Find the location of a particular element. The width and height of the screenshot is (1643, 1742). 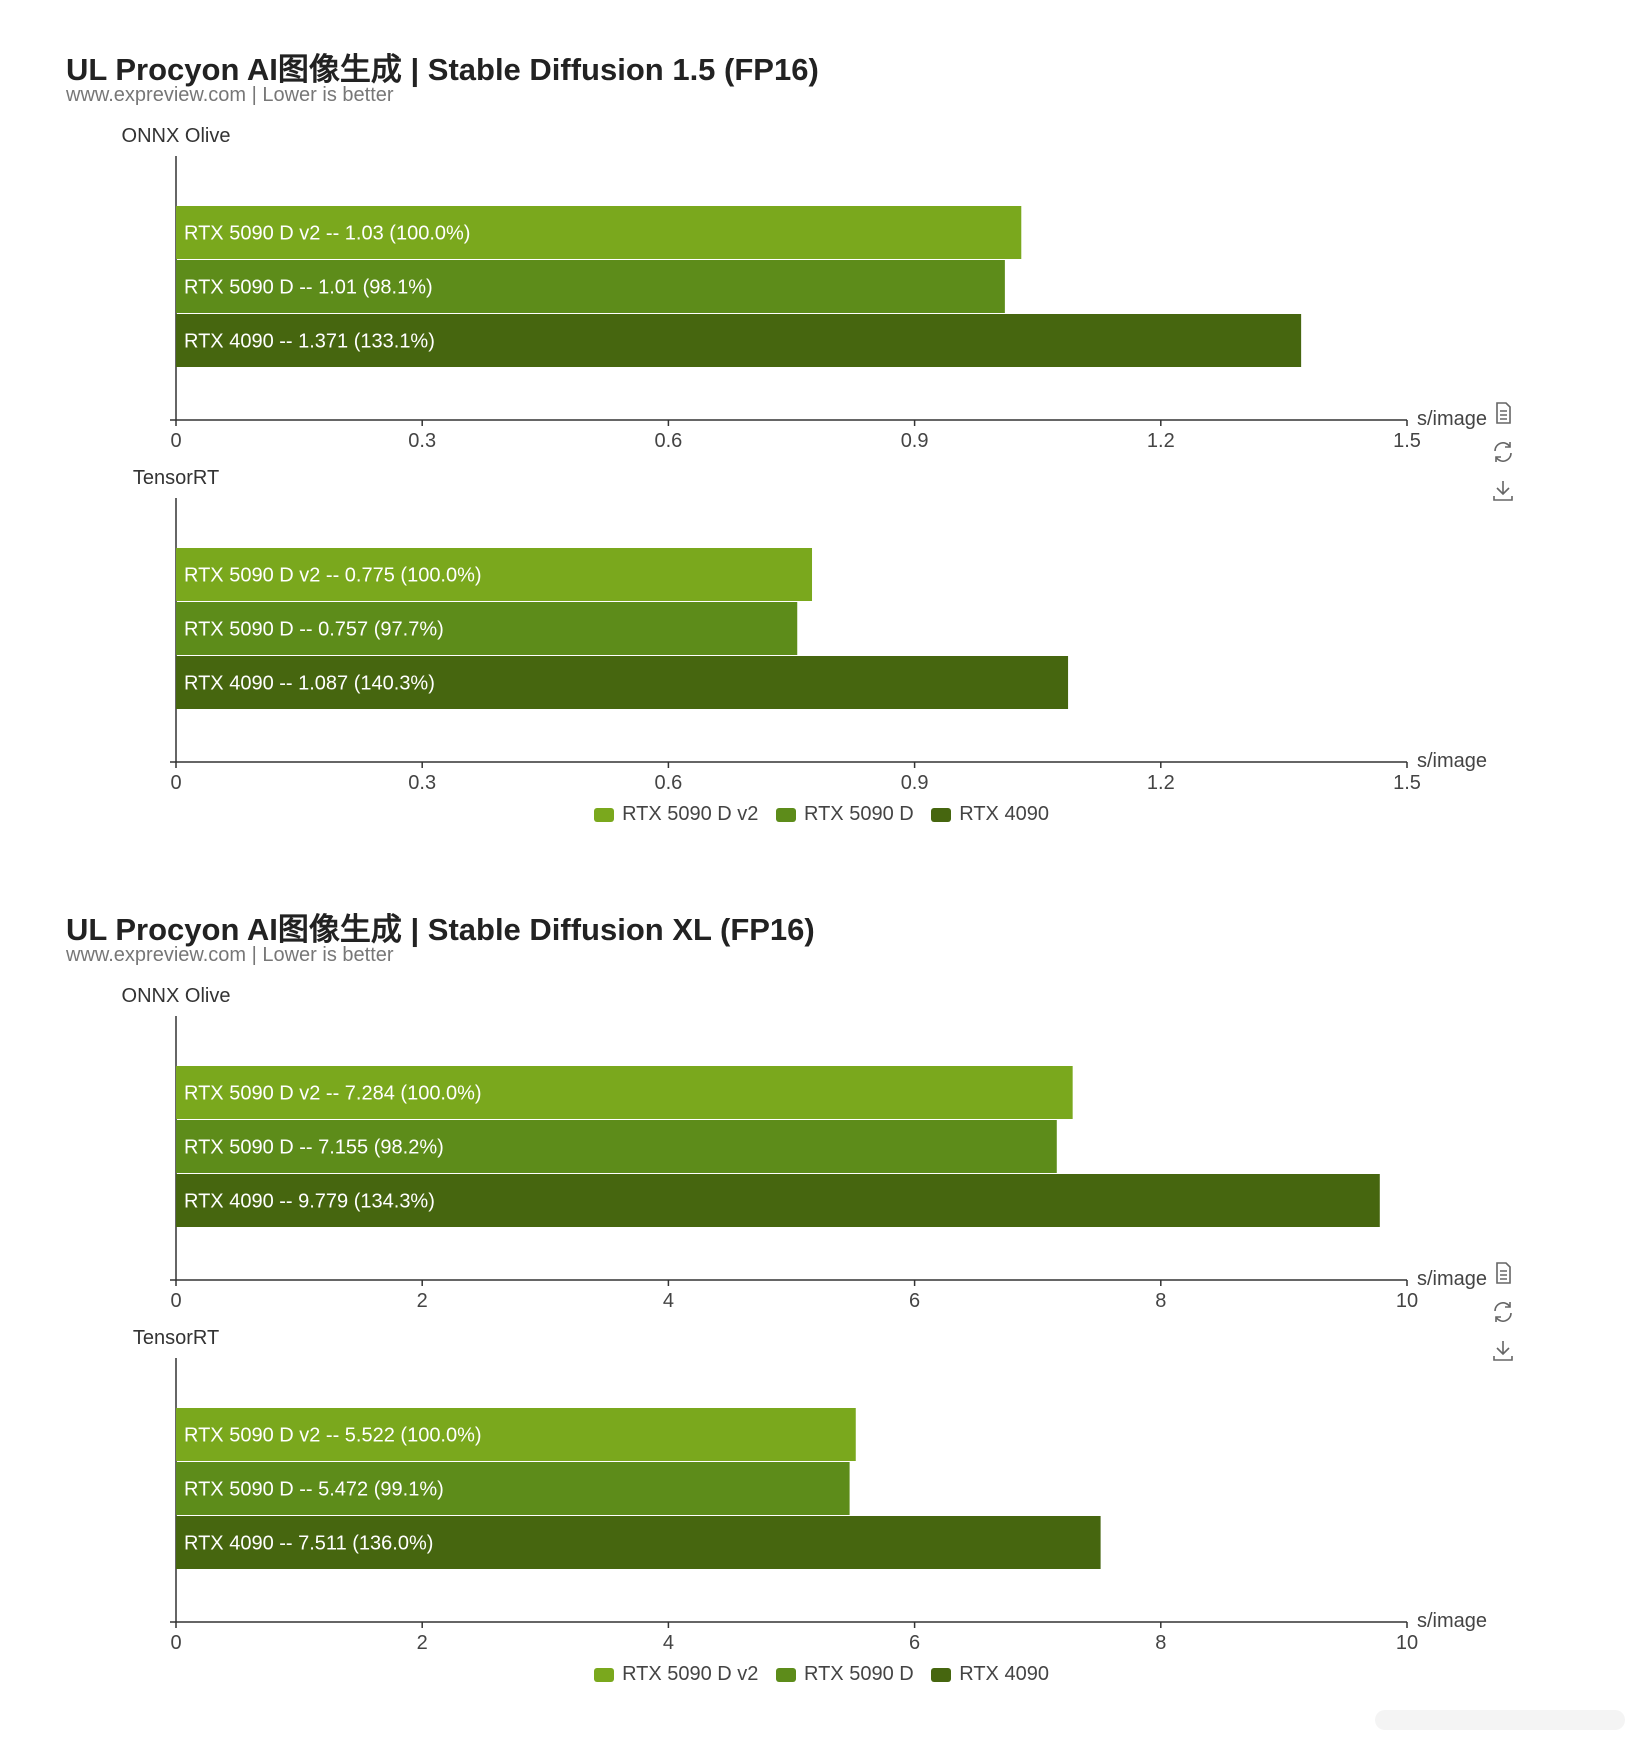

bar-label: RTX 5090 D -- 7.155 (98.2%) is located at coordinates (314, 1148).